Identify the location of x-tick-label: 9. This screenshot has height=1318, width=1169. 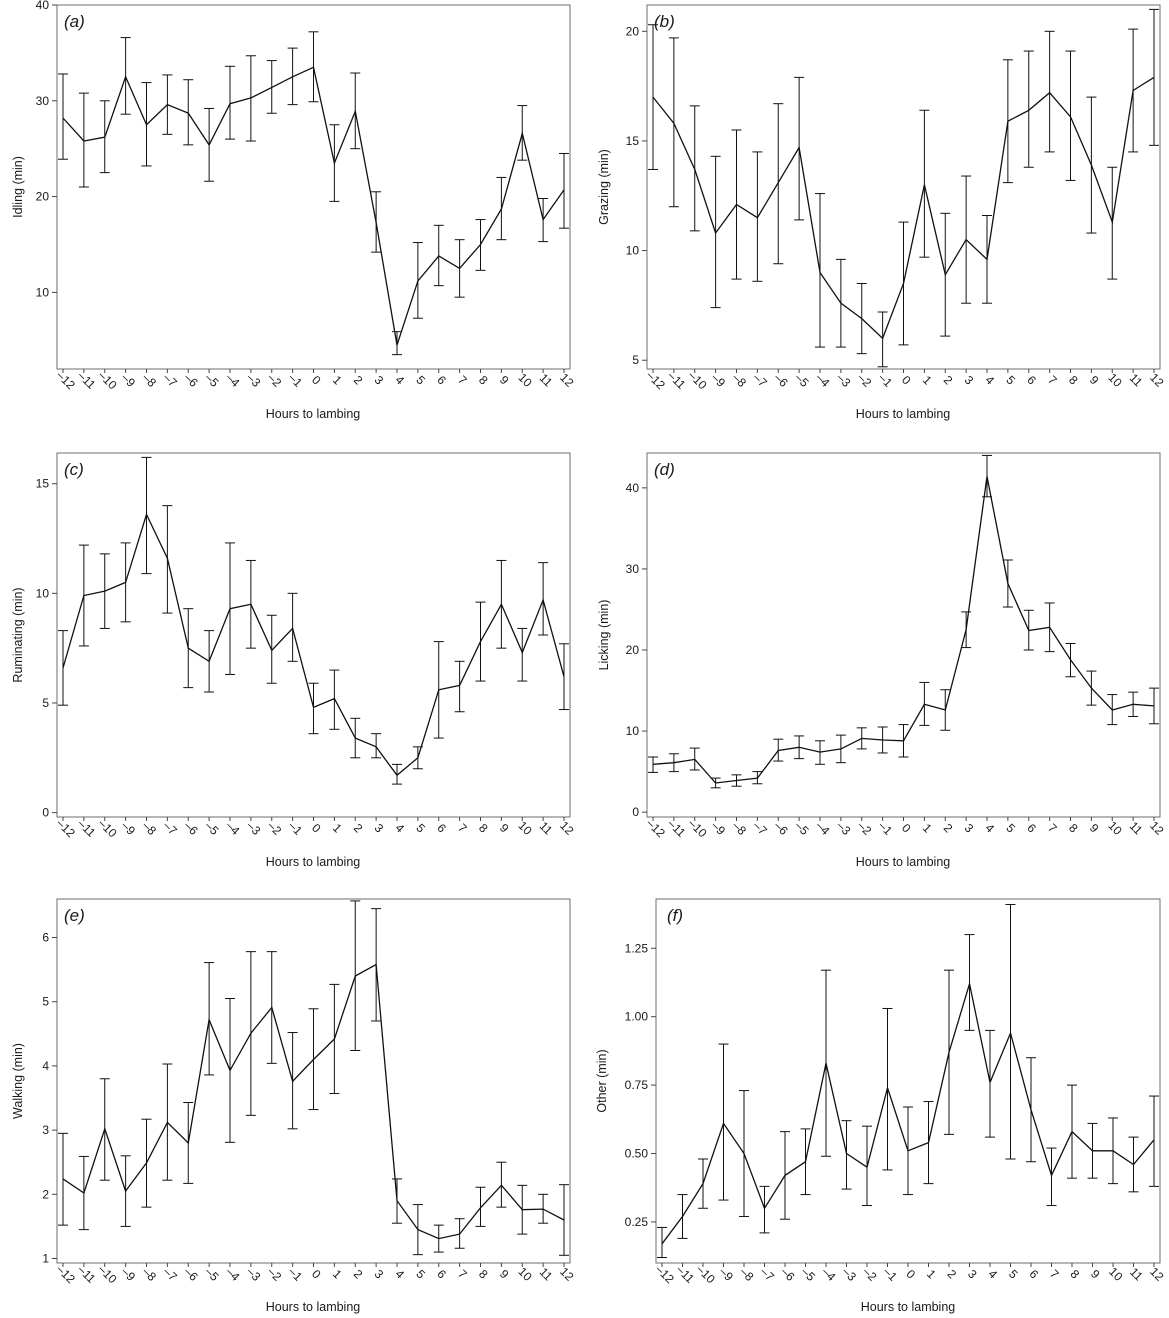
(504, 1274).